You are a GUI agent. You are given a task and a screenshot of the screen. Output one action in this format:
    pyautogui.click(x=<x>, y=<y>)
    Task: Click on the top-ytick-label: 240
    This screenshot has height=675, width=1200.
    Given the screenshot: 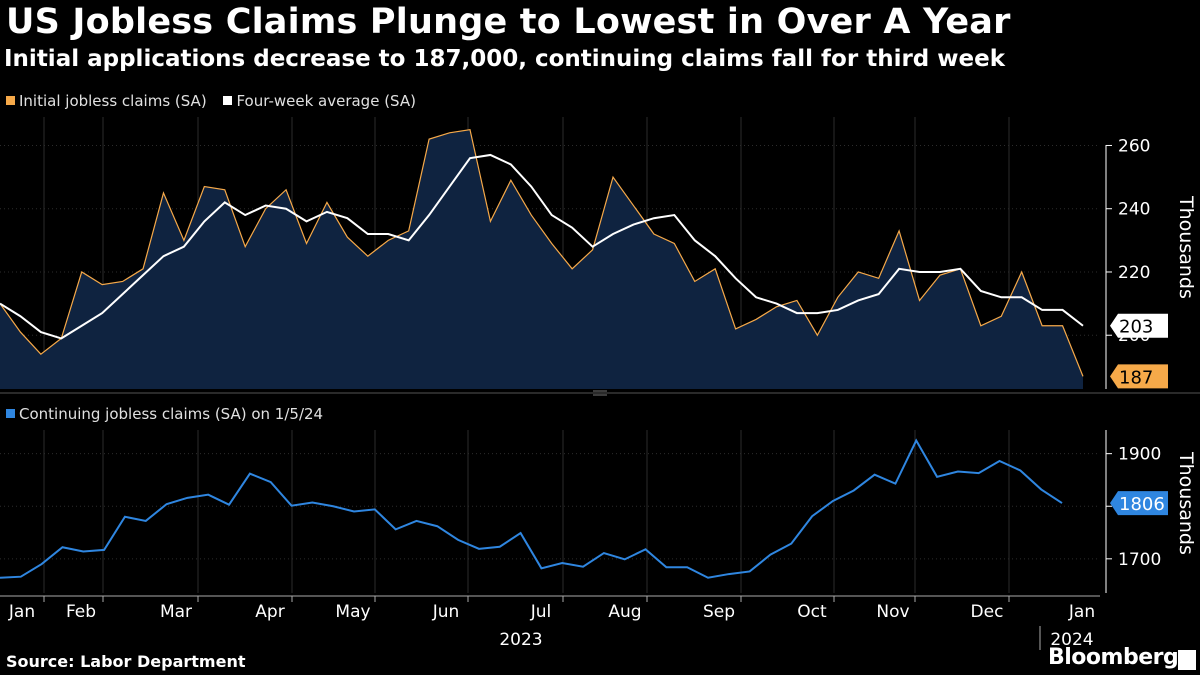 What is the action you would take?
    pyautogui.click(x=1134, y=210)
    